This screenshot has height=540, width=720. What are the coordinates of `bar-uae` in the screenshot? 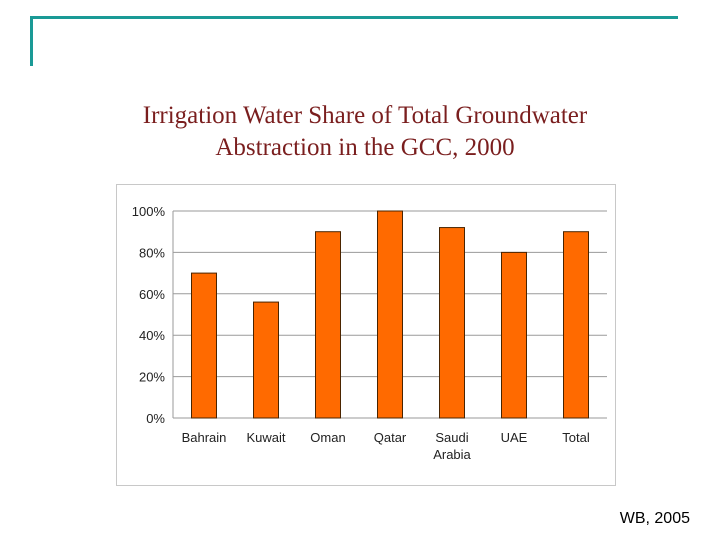 It's located at (514, 335).